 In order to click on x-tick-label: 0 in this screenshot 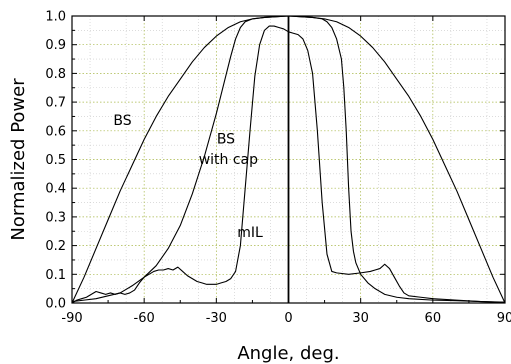, I will do `click(288, 318)`.